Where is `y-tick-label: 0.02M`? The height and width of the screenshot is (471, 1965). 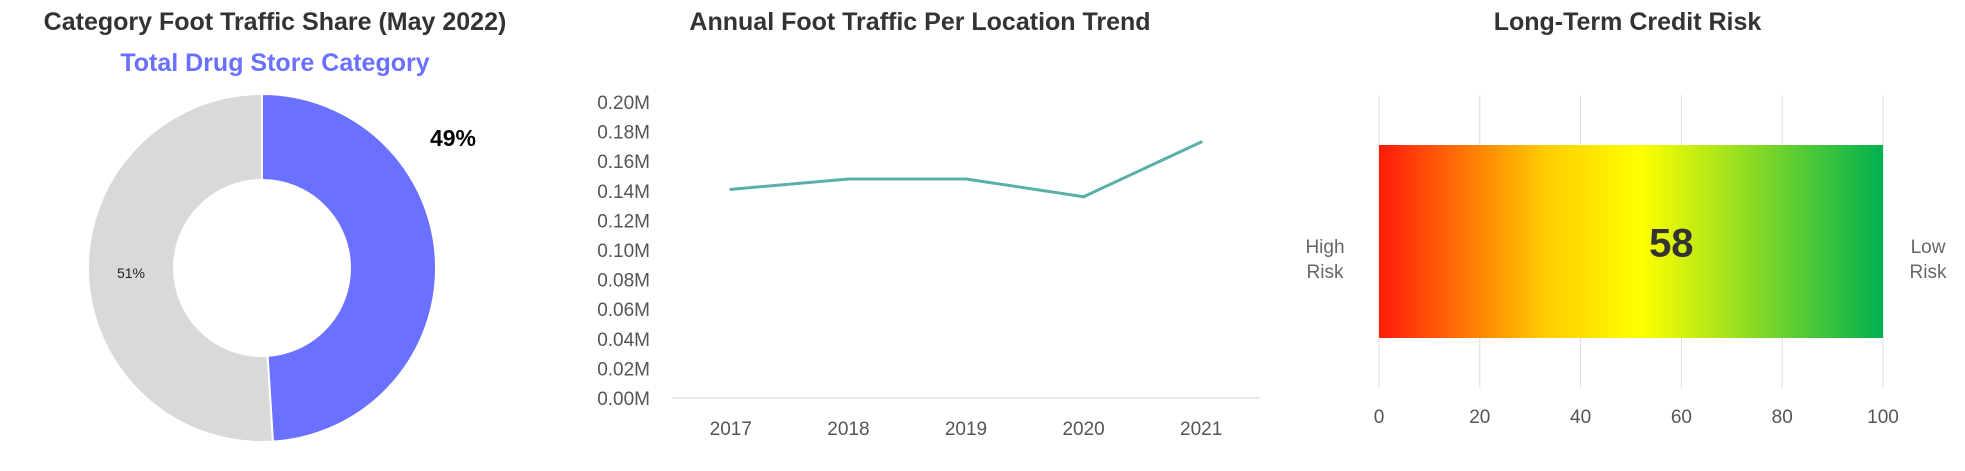 y-tick-label: 0.02M is located at coordinates (623, 369).